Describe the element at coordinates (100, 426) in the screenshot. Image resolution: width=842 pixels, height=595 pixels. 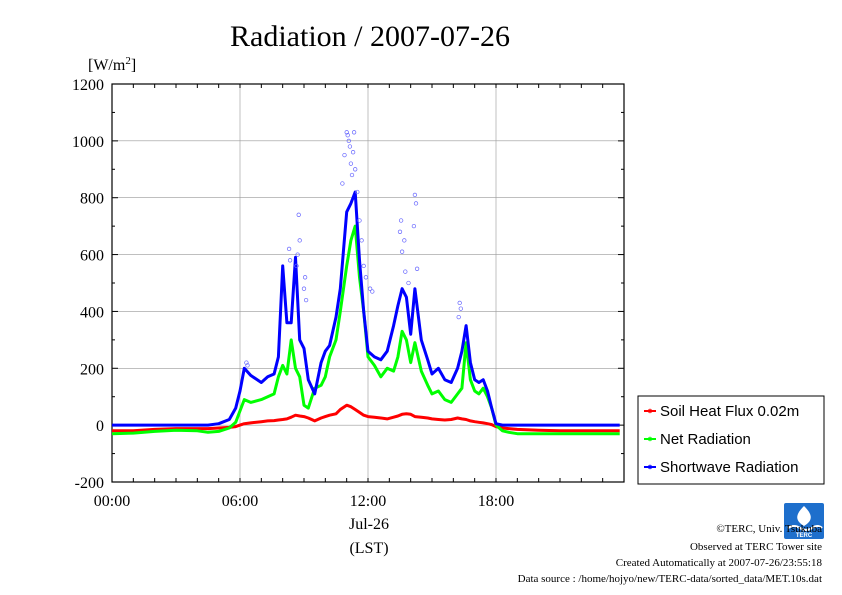
I see `y-tick-label: 0` at that location.